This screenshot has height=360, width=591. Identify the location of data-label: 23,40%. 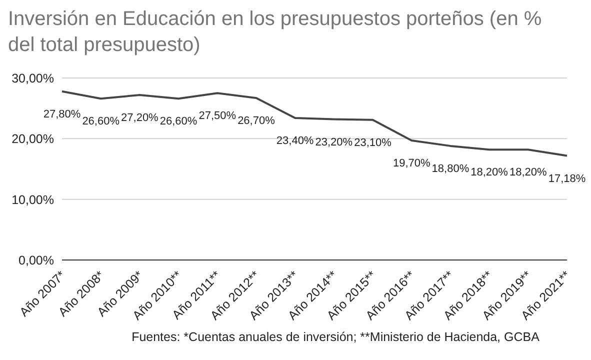
(295, 141).